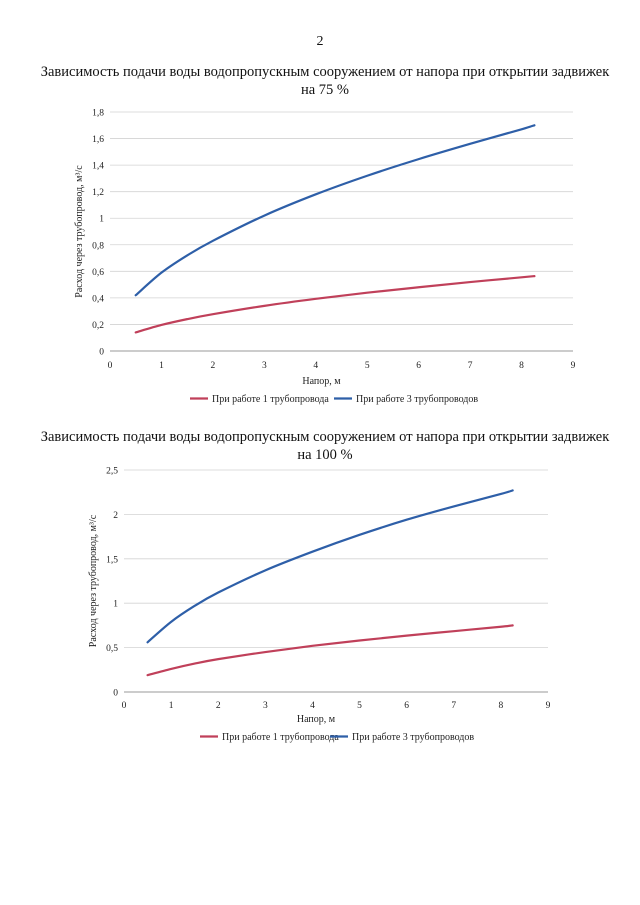 This screenshot has width=640, height=905. Describe the element at coordinates (98, 193) in the screenshot. I see `chart-1-y-tick-label: 1,2` at that location.